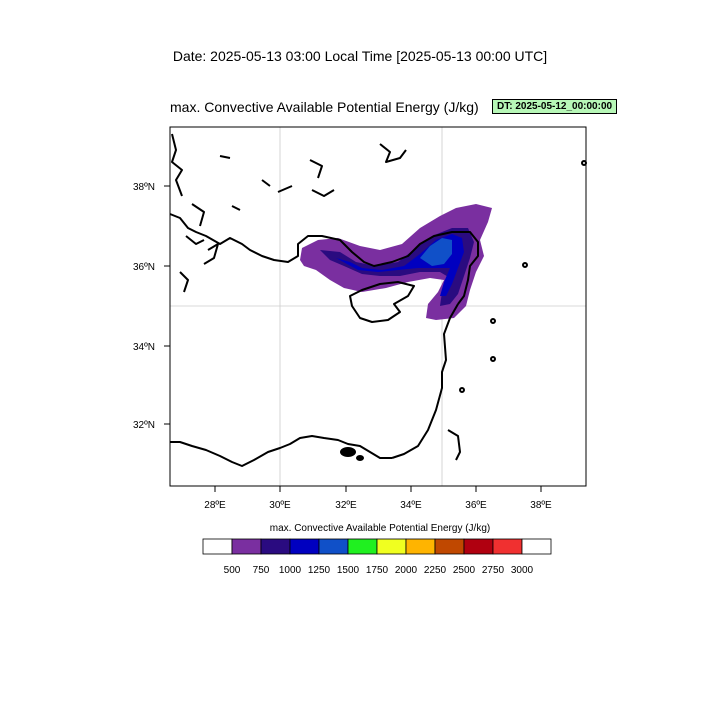 The width and height of the screenshot is (720, 720). What do you see at coordinates (144, 347) in the screenshot?
I see `lat-tick-label: 34ºN` at bounding box center [144, 347].